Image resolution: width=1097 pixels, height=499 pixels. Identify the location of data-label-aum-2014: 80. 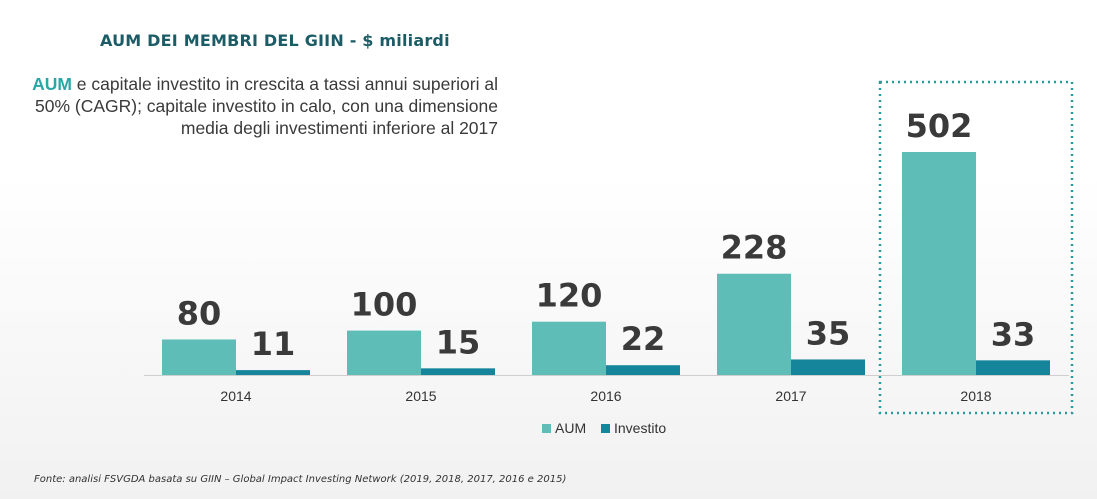
(199, 313).